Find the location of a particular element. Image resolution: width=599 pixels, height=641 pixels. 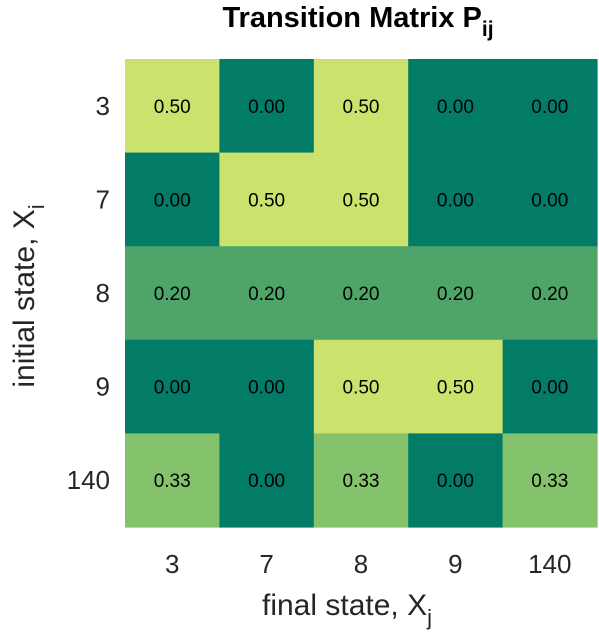

cell-value-label-r1-c1: 0.50 is located at coordinates (266, 200).